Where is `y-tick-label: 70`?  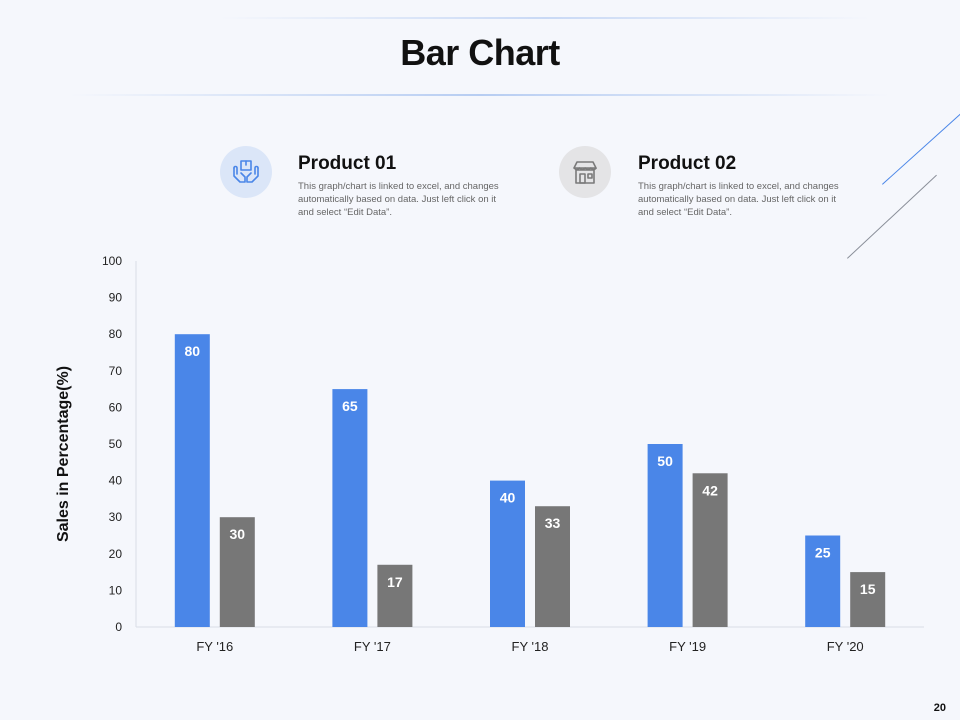
y-tick-label: 70 is located at coordinates (116, 371).